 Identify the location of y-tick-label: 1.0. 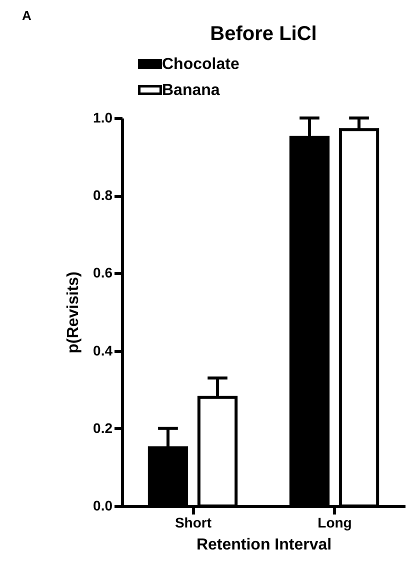
(103, 118).